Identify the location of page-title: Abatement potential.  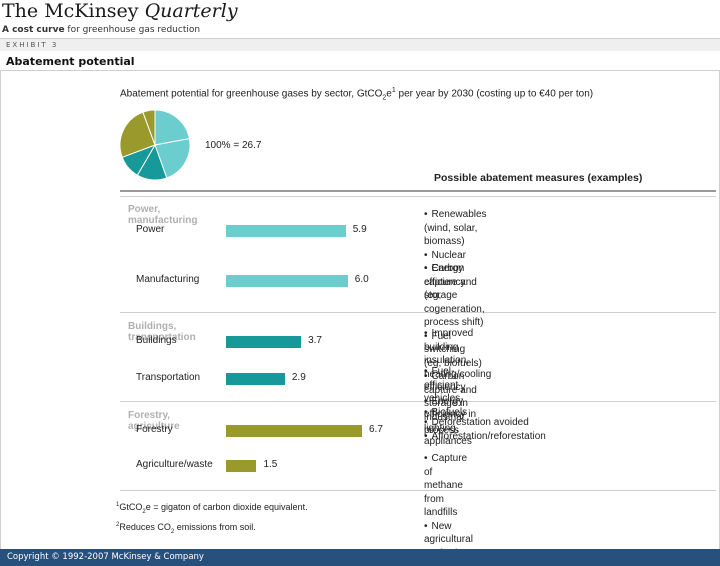
(70, 61).